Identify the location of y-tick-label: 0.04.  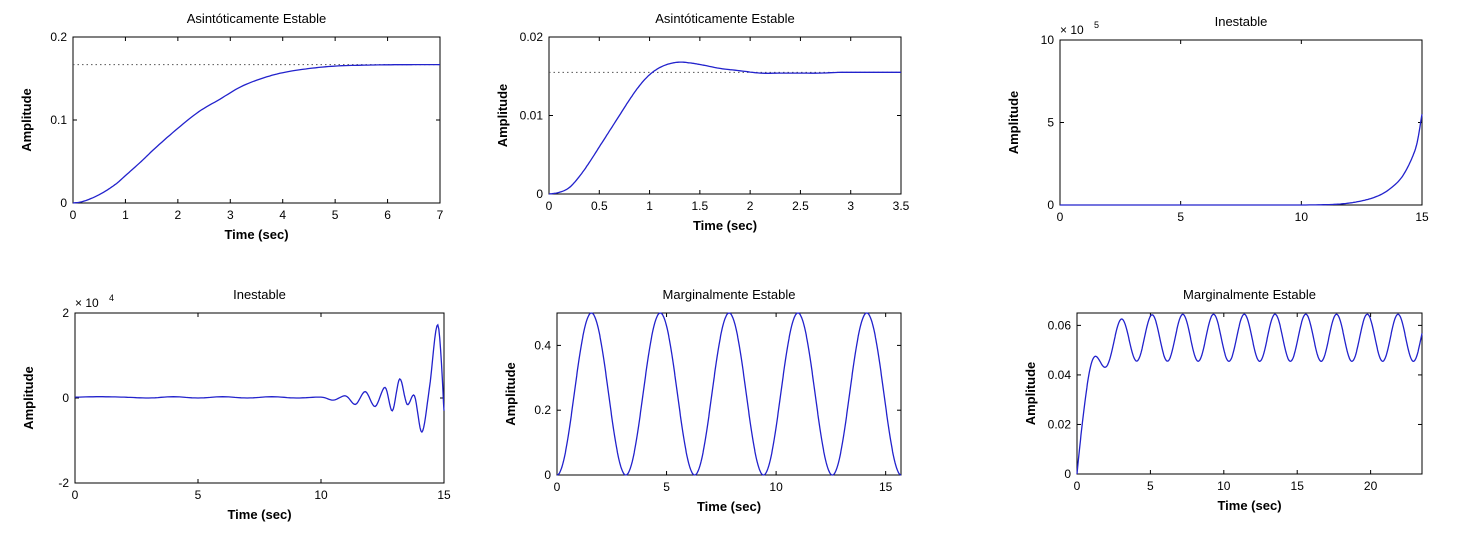
(1060, 375).